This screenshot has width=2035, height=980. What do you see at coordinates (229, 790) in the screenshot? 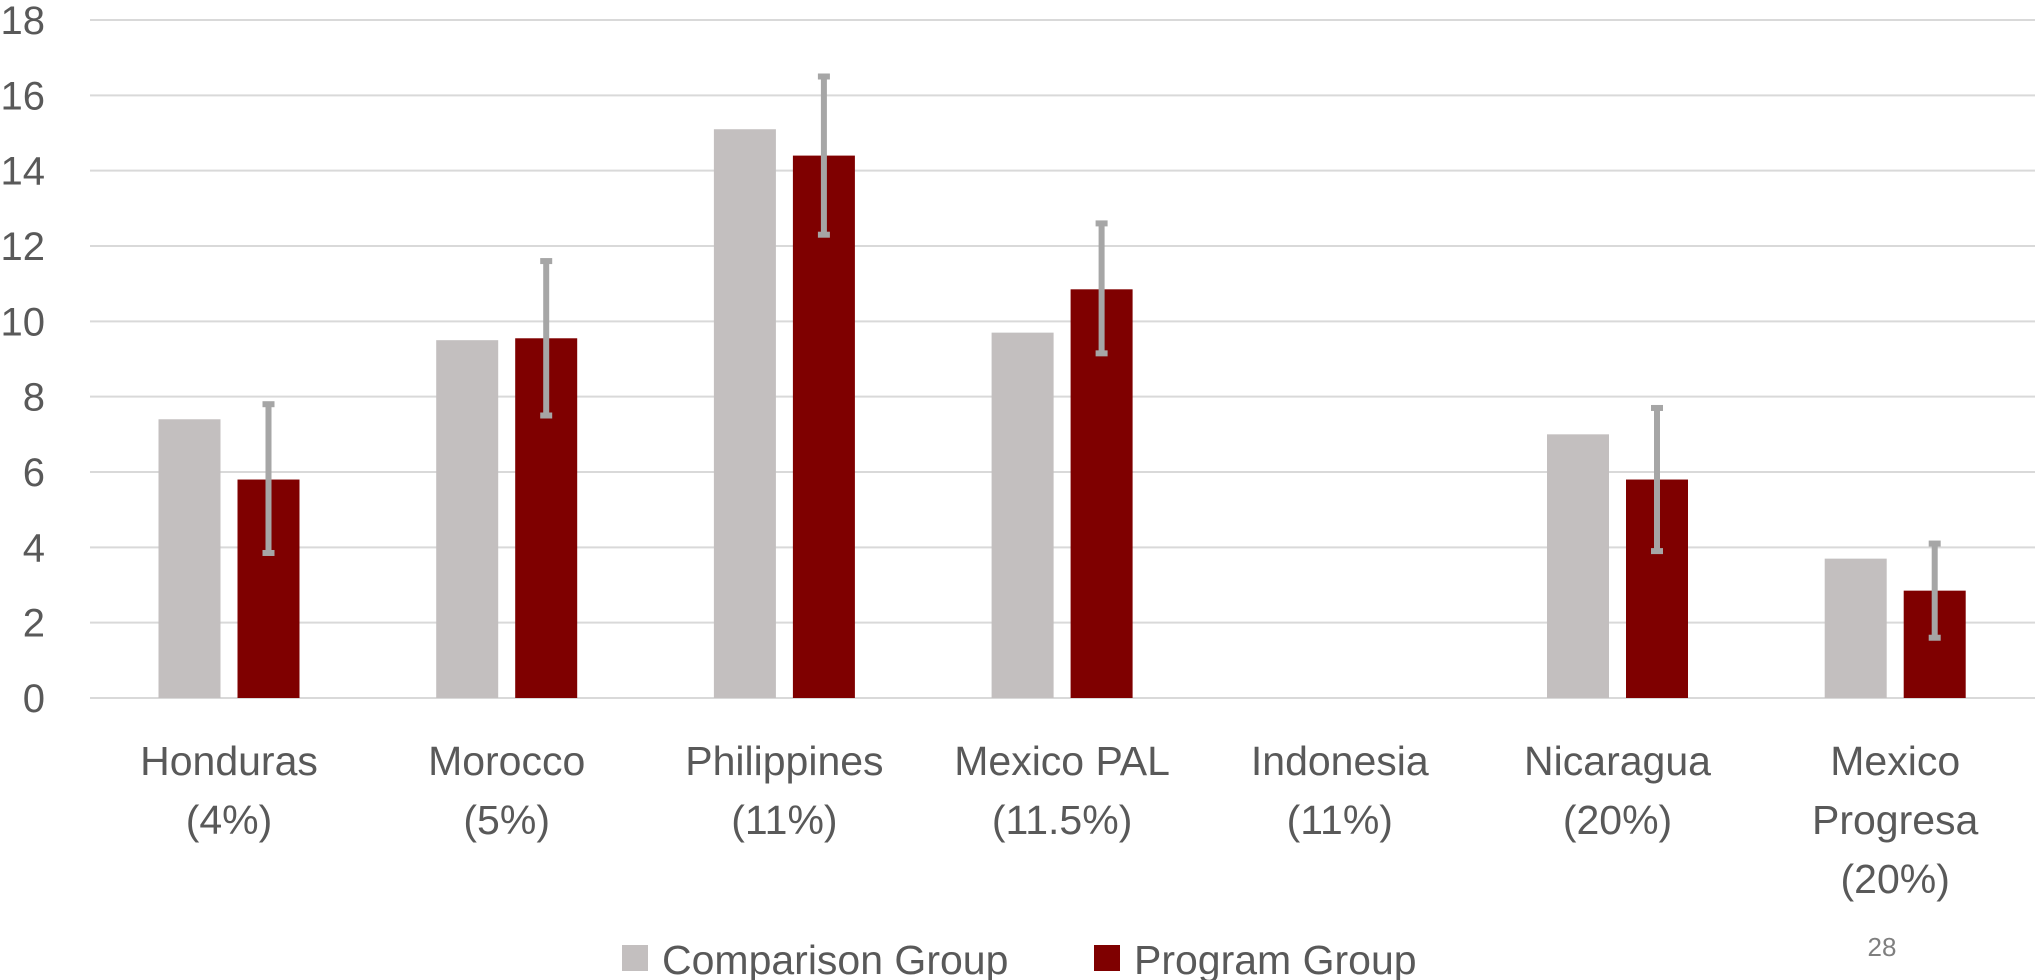
I see `x-category-label: Honduras (4%)` at bounding box center [229, 790].